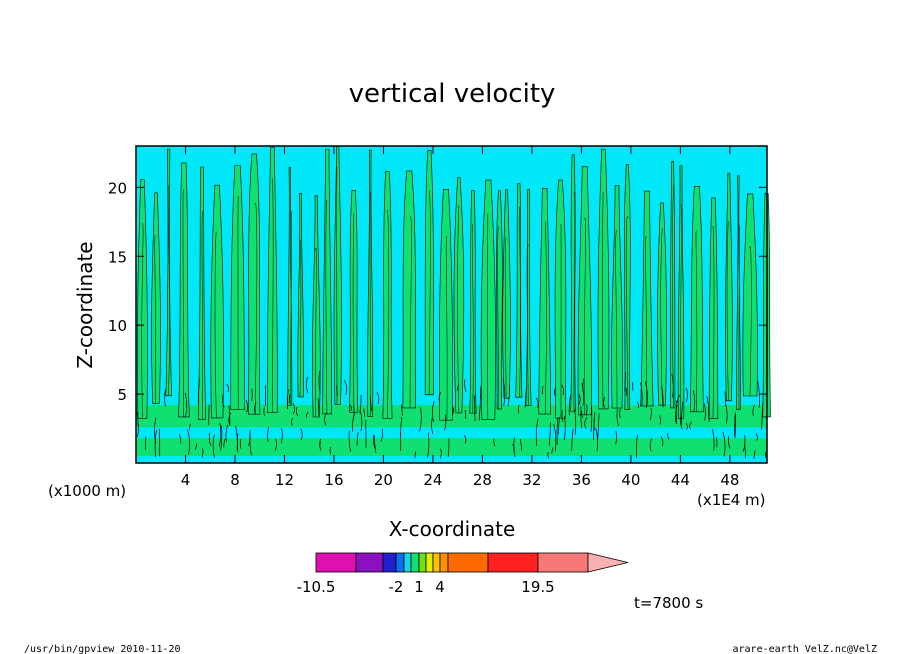 The width and height of the screenshot is (904, 654). I want to click on surface-band, so click(451, 447).